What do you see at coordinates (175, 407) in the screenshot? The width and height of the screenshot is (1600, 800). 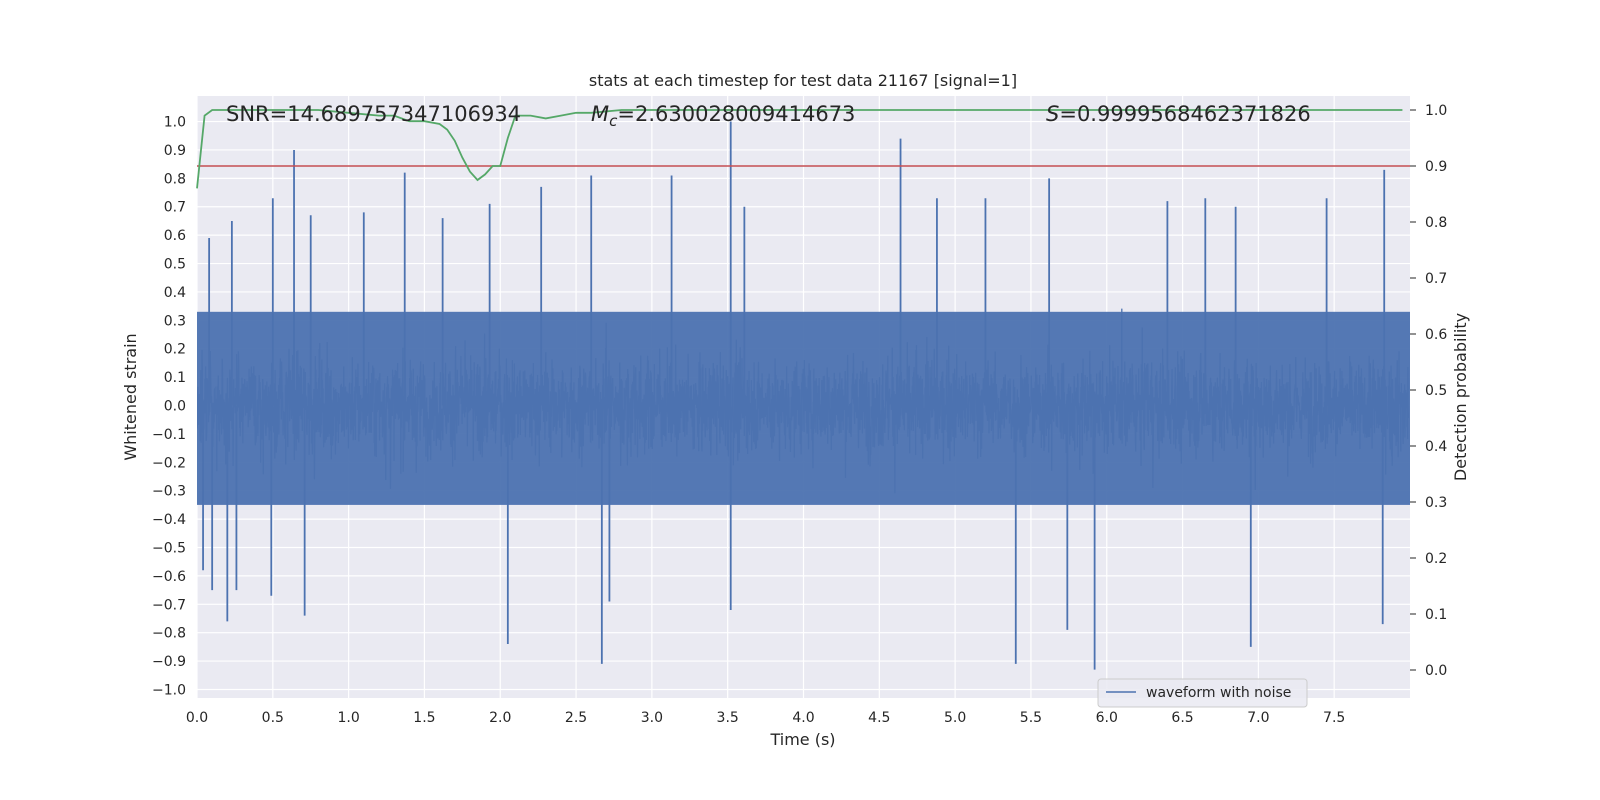 I see `left-tick-label: 0.0` at bounding box center [175, 407].